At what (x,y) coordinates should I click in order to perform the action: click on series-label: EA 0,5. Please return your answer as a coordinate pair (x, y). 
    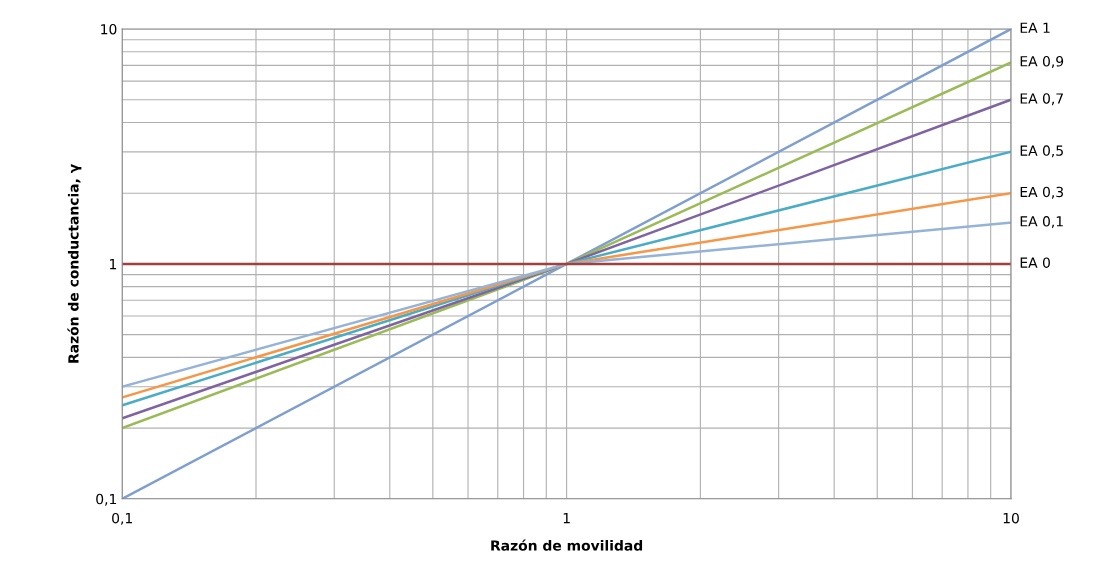
    Looking at the image, I should click on (1041, 151).